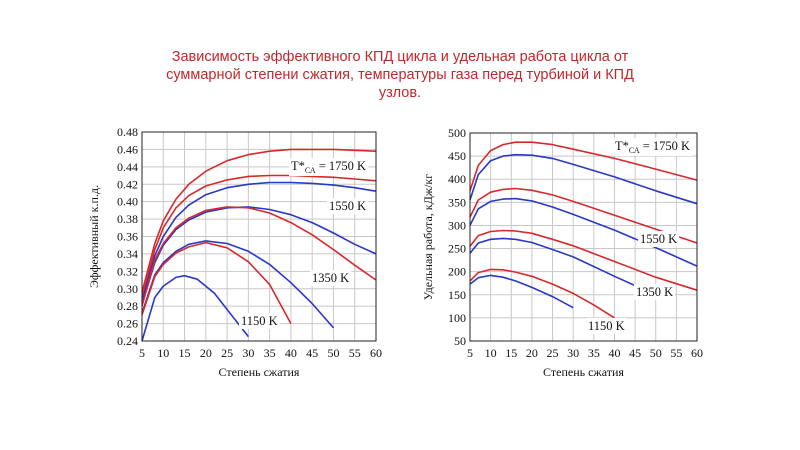 Image resolution: width=800 pixels, height=450 pixels. What do you see at coordinates (457, 225) in the screenshot?
I see `y-tick-label: 300` at bounding box center [457, 225].